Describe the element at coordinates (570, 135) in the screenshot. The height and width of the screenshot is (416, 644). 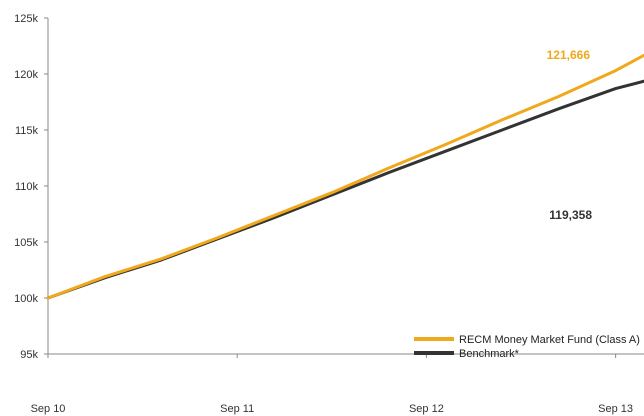
I see `end-value-labels: 121,666 119,358` at that location.